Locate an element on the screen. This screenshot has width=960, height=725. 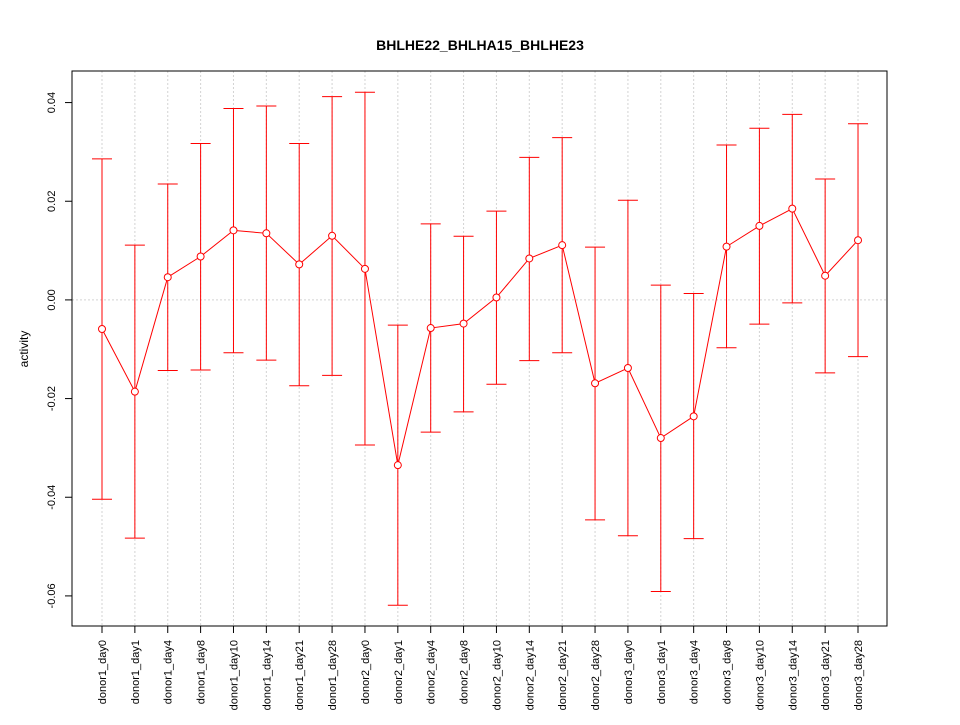
x-tick-label: donor3_day21 is located at coordinates (826, 675).